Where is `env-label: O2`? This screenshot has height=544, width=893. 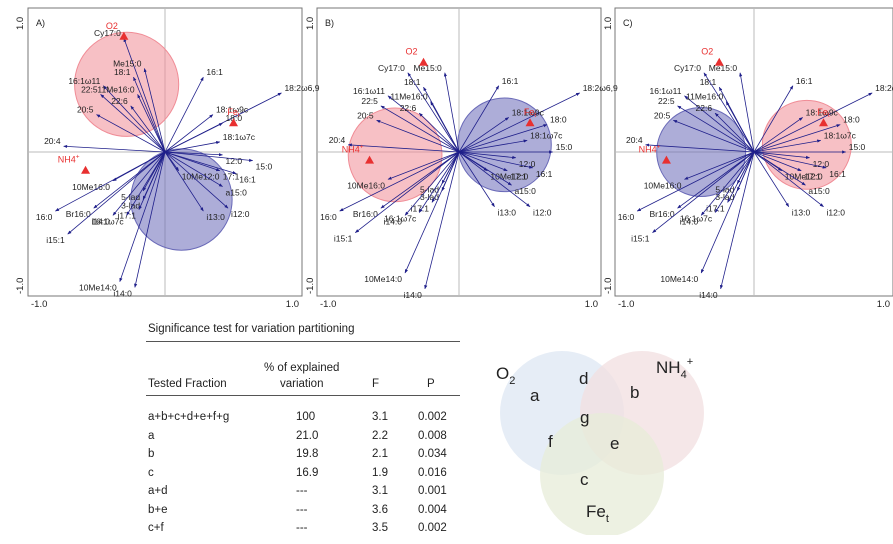 env-label: O2 is located at coordinates (112, 26).